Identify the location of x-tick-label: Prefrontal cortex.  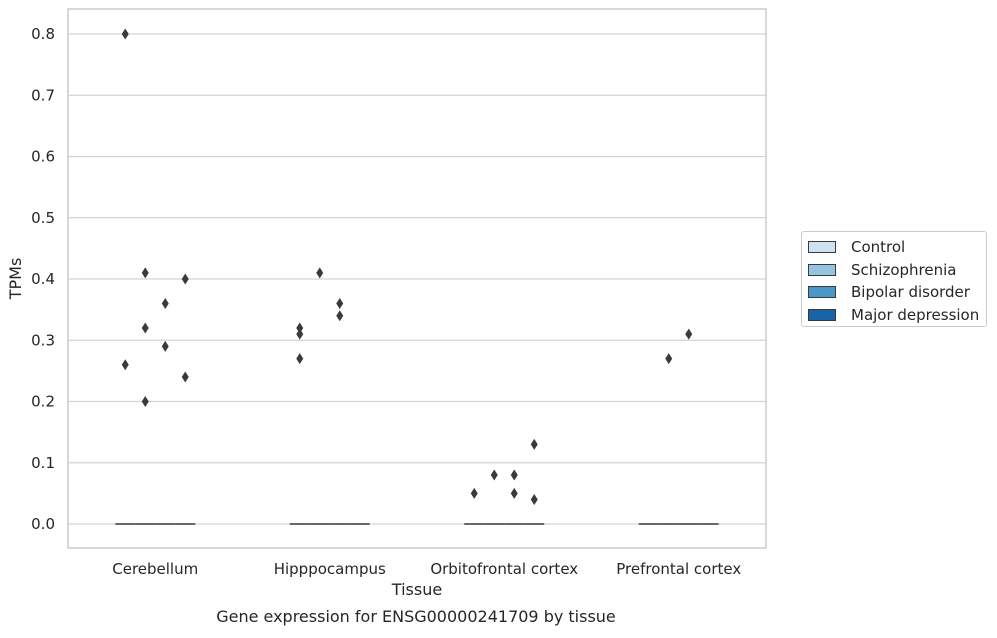
(678, 569).